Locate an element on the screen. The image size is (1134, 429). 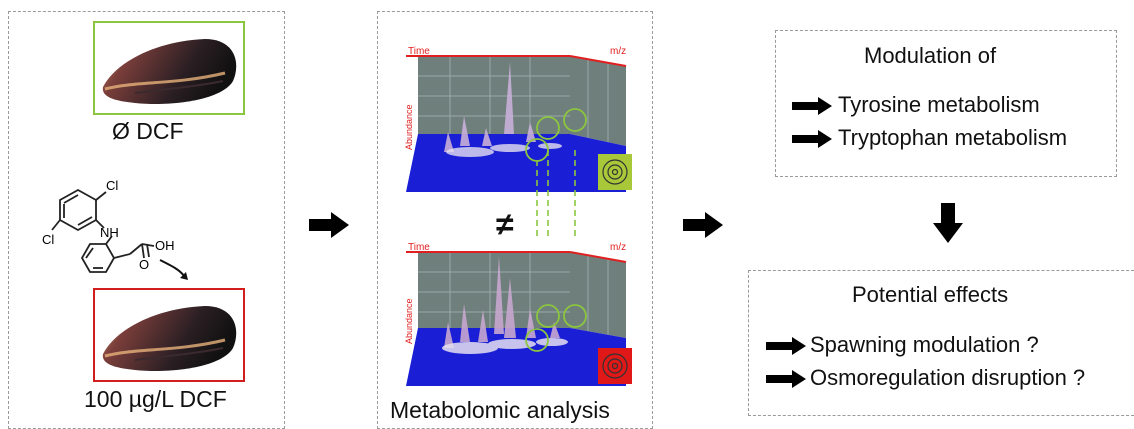
effects-item-spawning: Spawning modulation ? is located at coordinates (924, 344).